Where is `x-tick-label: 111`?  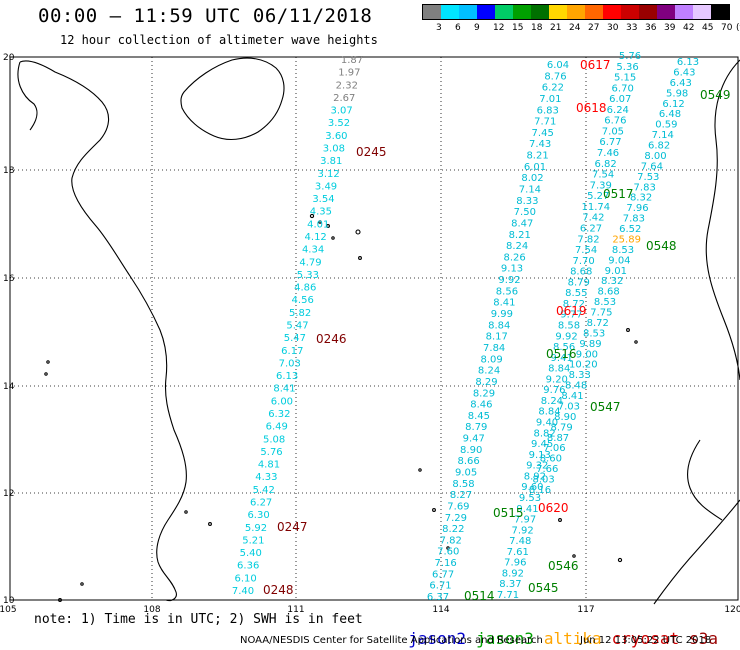 x-tick-label: 111 is located at coordinates (295, 610).